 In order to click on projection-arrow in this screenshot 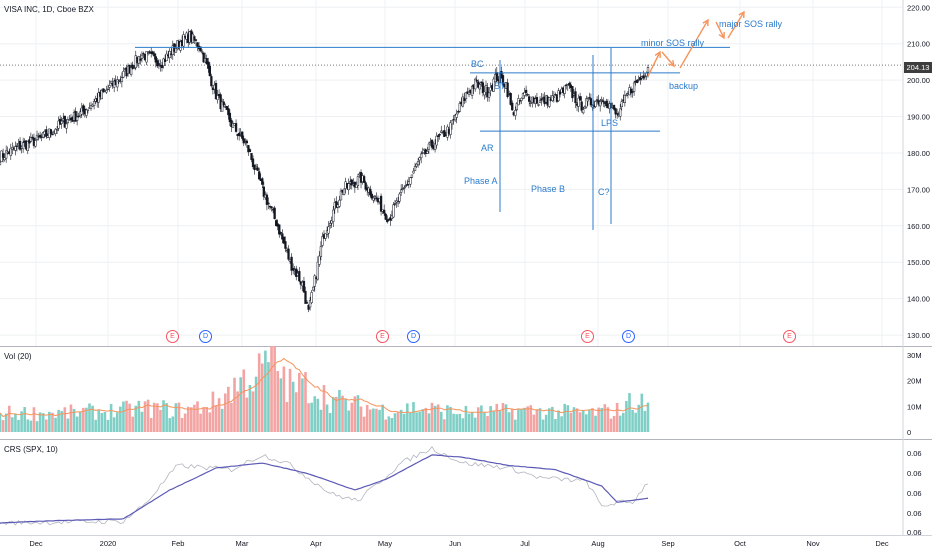, I will do `click(694, 44)`.